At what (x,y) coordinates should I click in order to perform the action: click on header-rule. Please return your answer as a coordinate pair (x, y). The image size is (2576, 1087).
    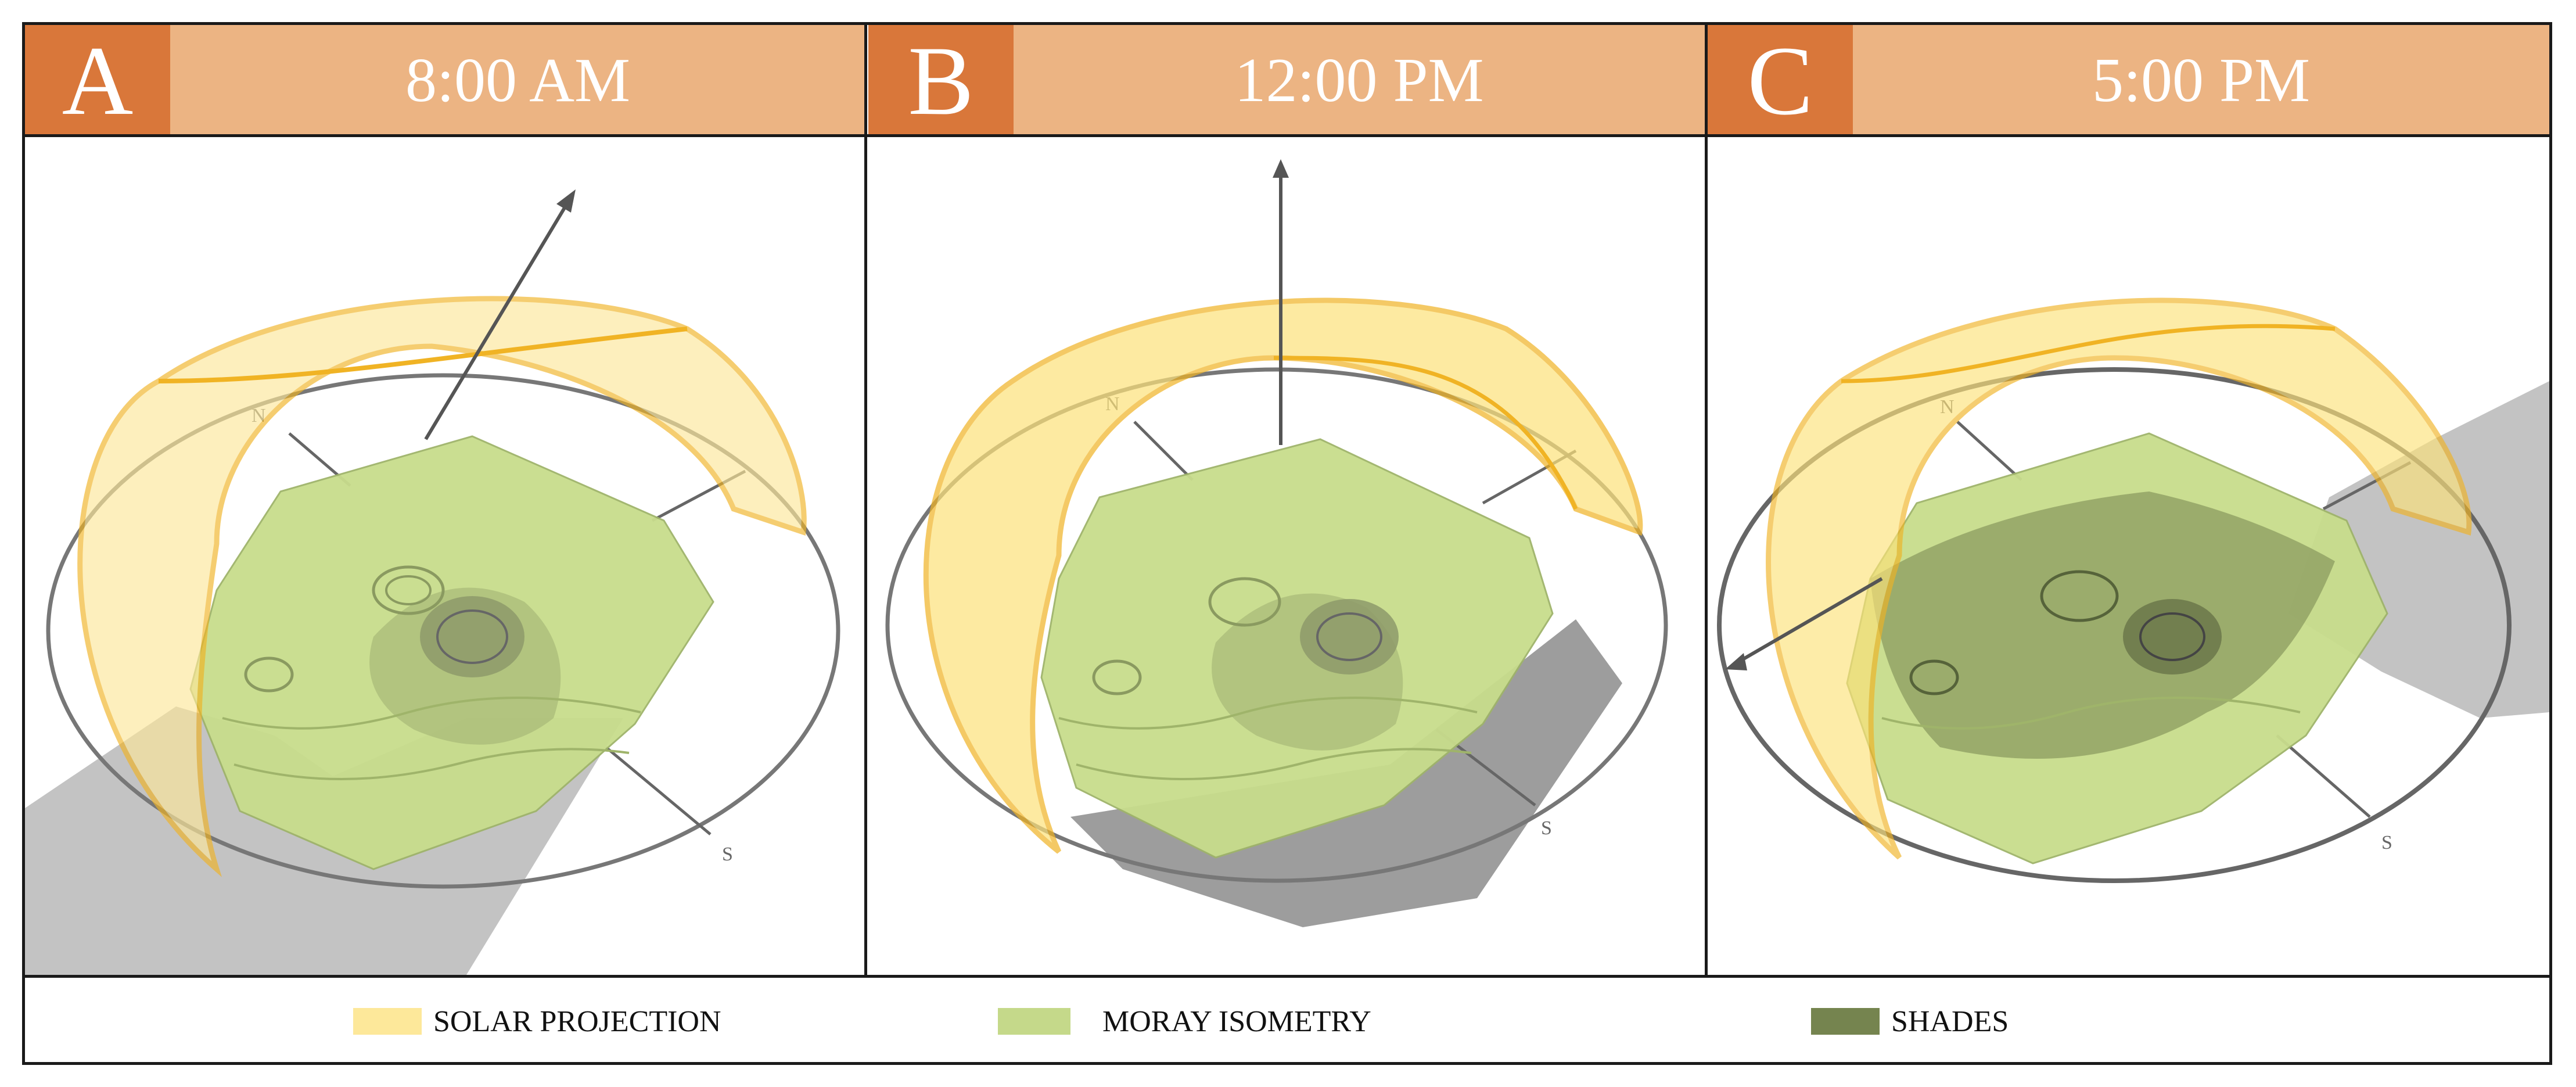
    Looking at the image, I should click on (1287, 135).